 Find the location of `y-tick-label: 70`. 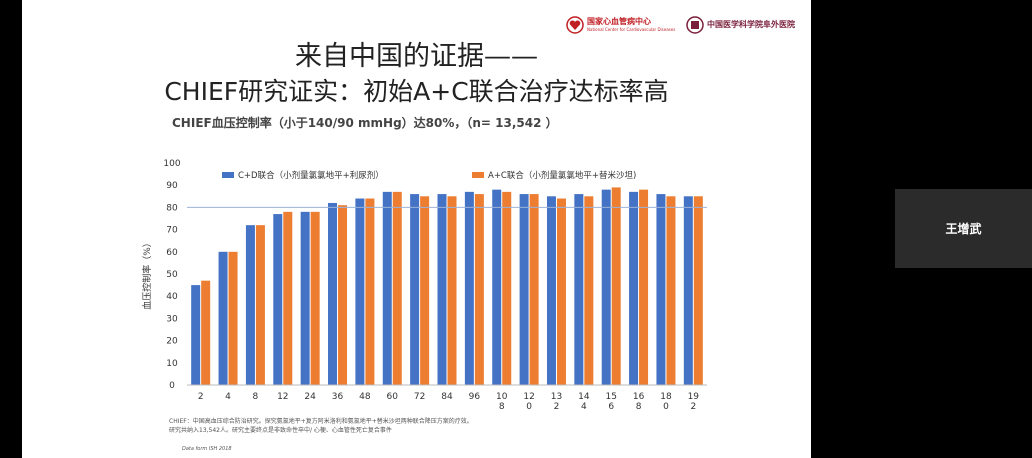

y-tick-label: 70 is located at coordinates (172, 231).